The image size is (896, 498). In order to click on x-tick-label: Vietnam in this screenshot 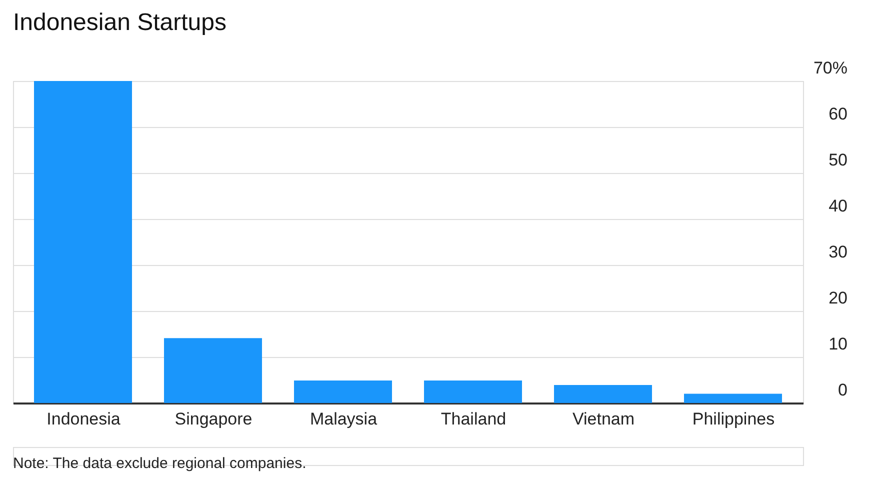, I will do `click(603, 419)`.